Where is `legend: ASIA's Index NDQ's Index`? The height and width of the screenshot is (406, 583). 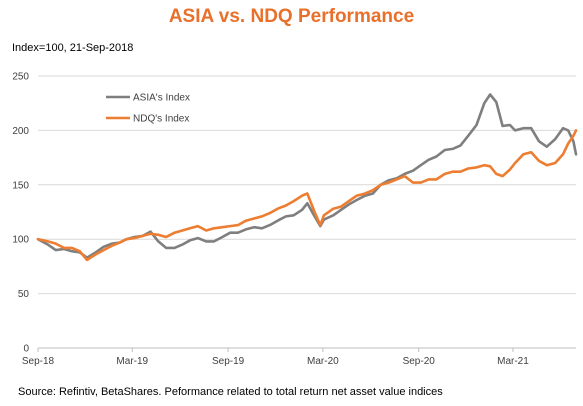 legend: ASIA's Index NDQ's Index is located at coordinates (148, 109).